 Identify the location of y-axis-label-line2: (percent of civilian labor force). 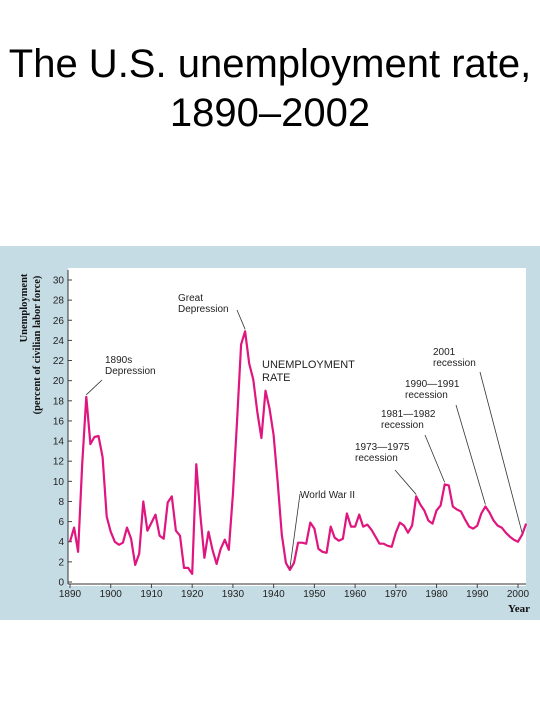
(37, 344).